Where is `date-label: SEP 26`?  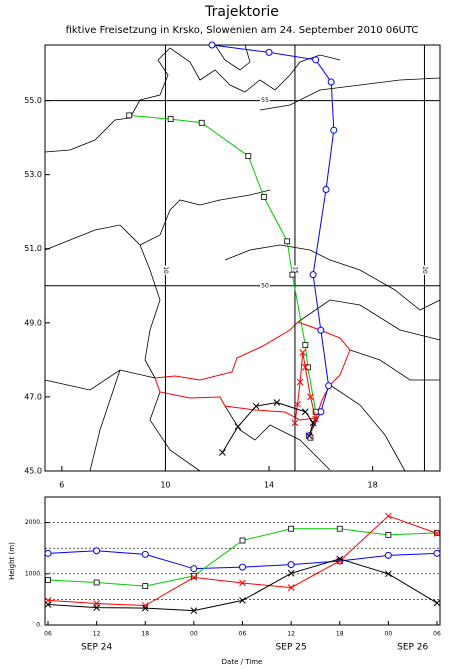
date-label: SEP 26 is located at coordinates (412, 648).